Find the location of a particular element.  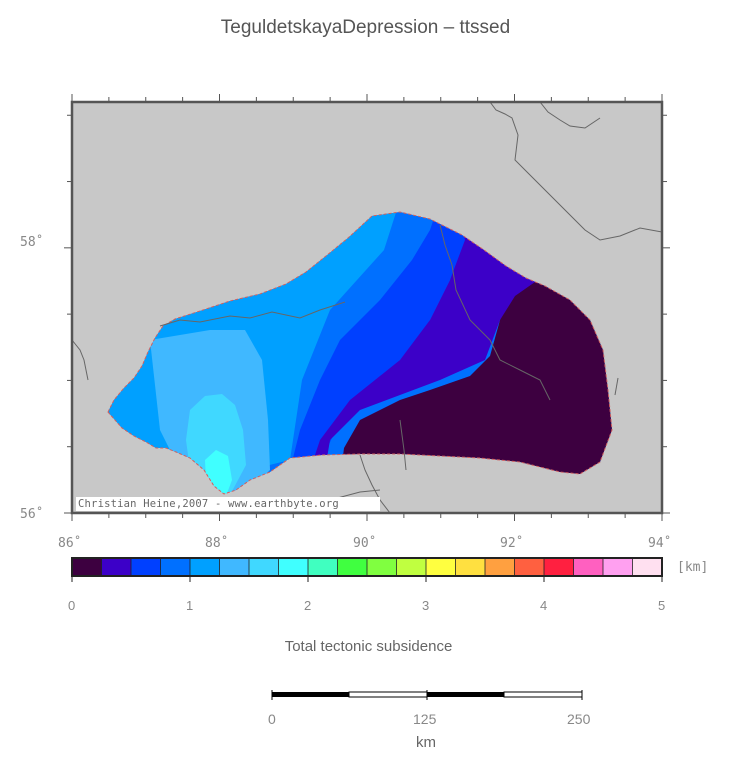

colorbar is located at coordinates (367, 569).